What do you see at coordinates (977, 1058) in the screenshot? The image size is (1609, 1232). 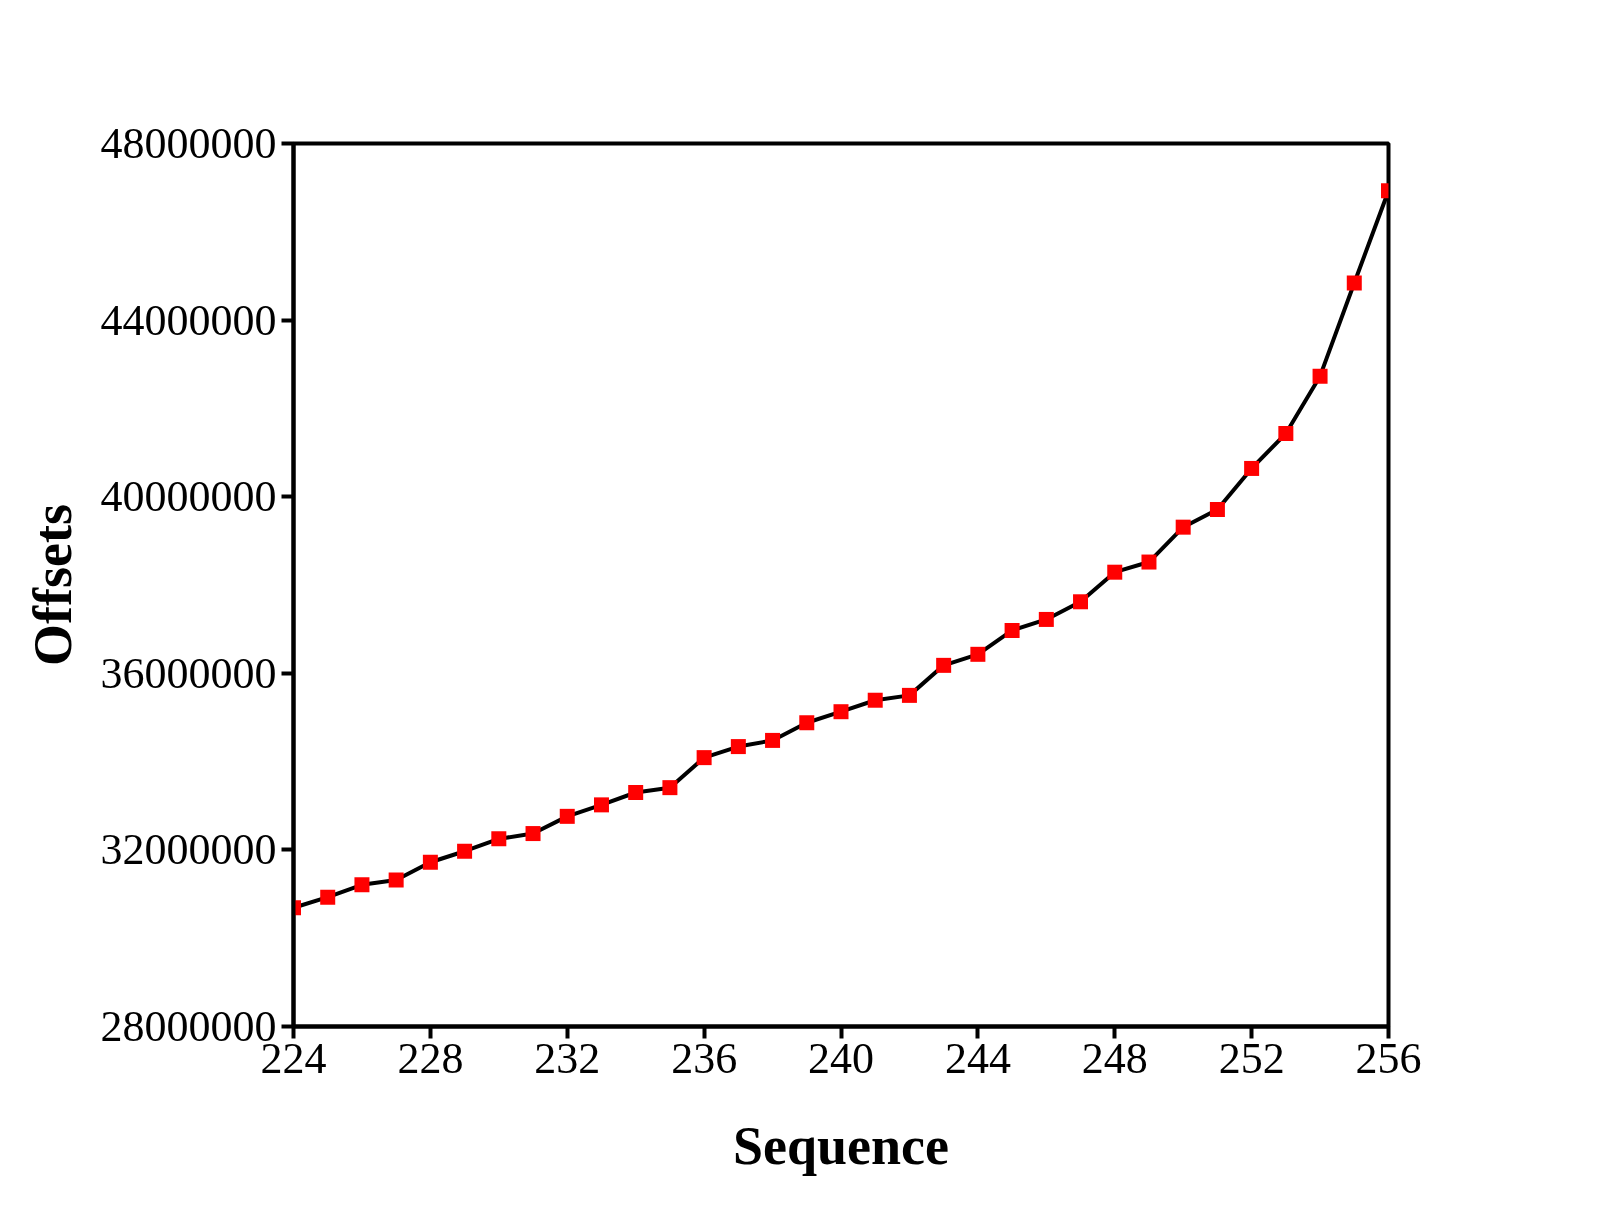 I see `x-tick-label: 244` at bounding box center [977, 1058].